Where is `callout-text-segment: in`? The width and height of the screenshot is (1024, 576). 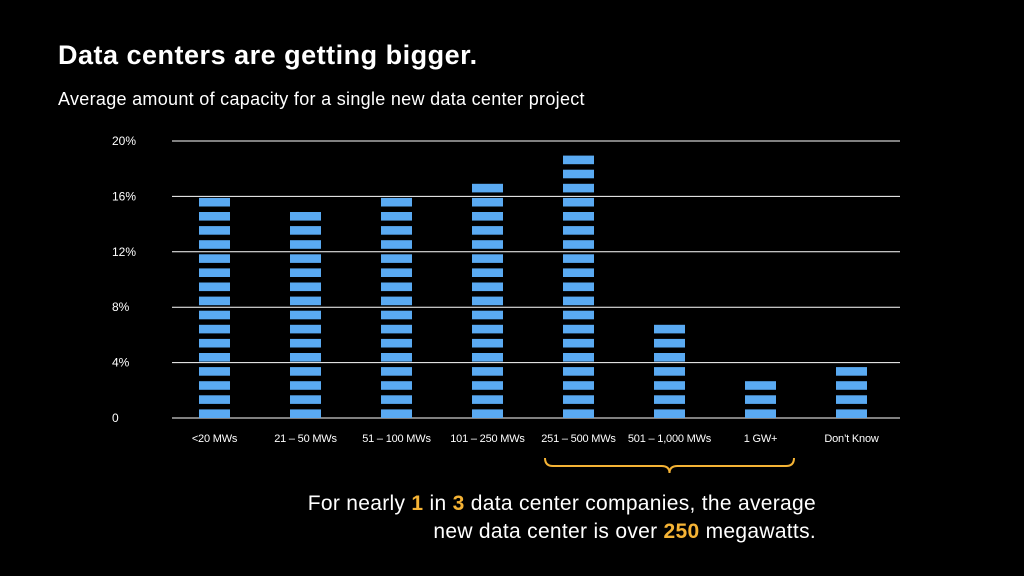 callout-text-segment: in is located at coordinates (438, 503).